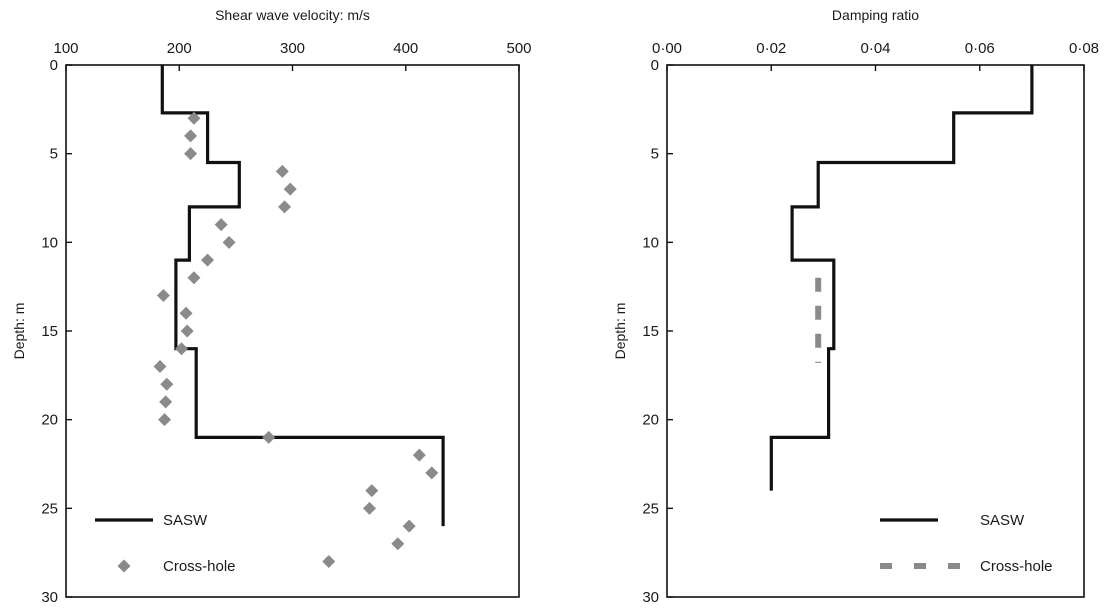 The width and height of the screenshot is (1111, 608). Describe the element at coordinates (292, 48) in the screenshot. I see `x-tick-label: 300` at that location.